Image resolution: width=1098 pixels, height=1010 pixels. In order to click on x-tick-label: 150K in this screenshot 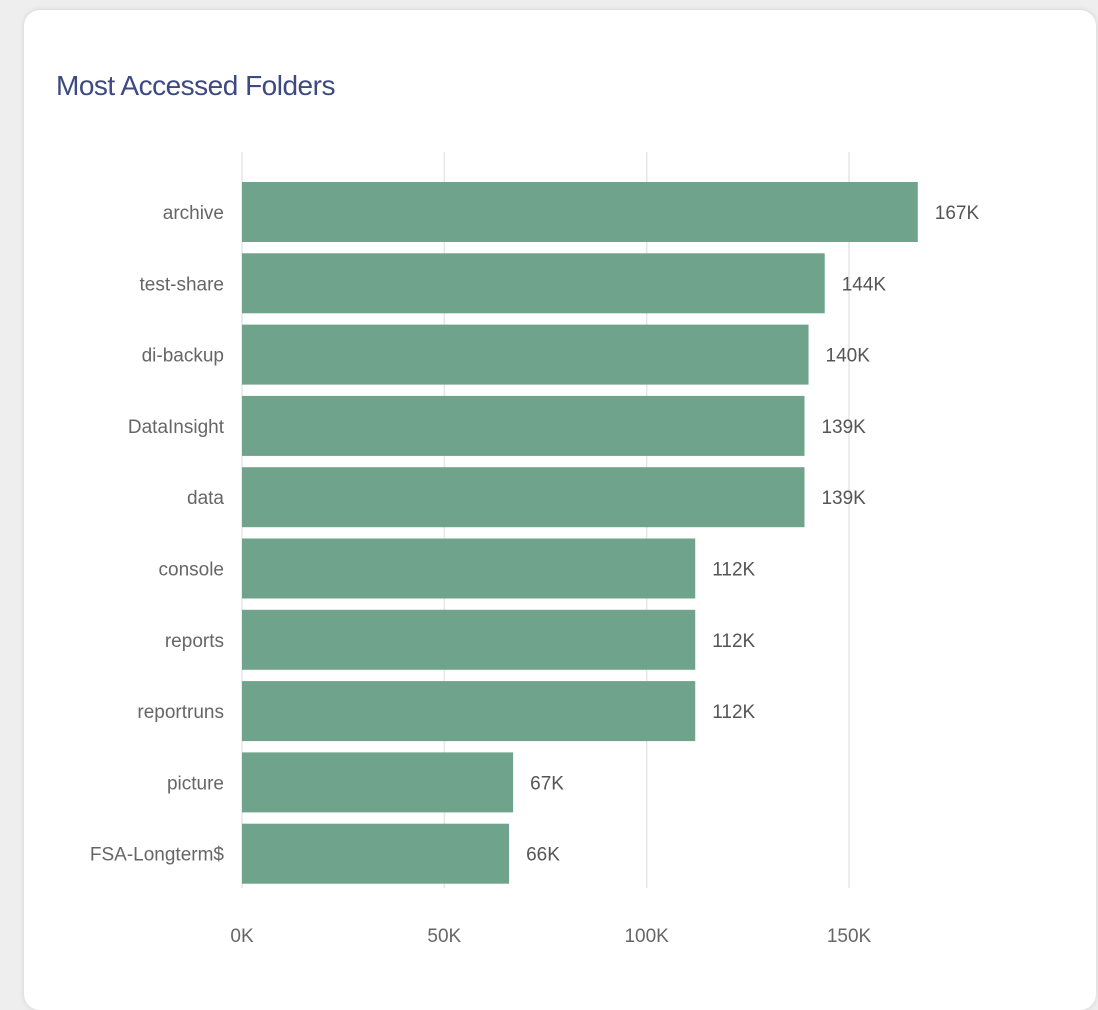, I will do `click(849, 936)`.